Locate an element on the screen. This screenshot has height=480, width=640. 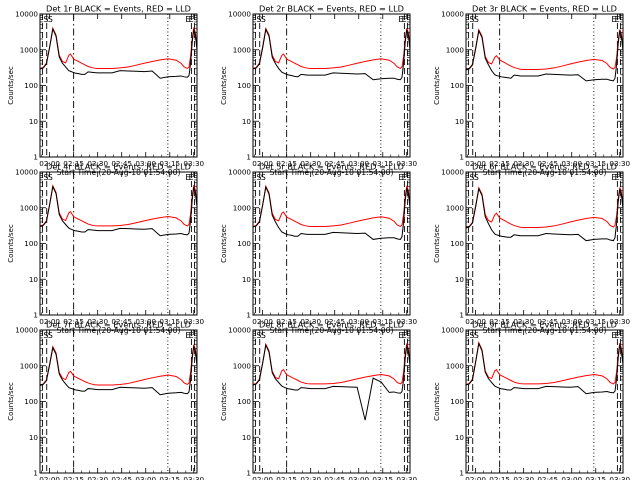
panel-title: Det 6r BLACK = Events, RED = LLD is located at coordinates (544, 167).